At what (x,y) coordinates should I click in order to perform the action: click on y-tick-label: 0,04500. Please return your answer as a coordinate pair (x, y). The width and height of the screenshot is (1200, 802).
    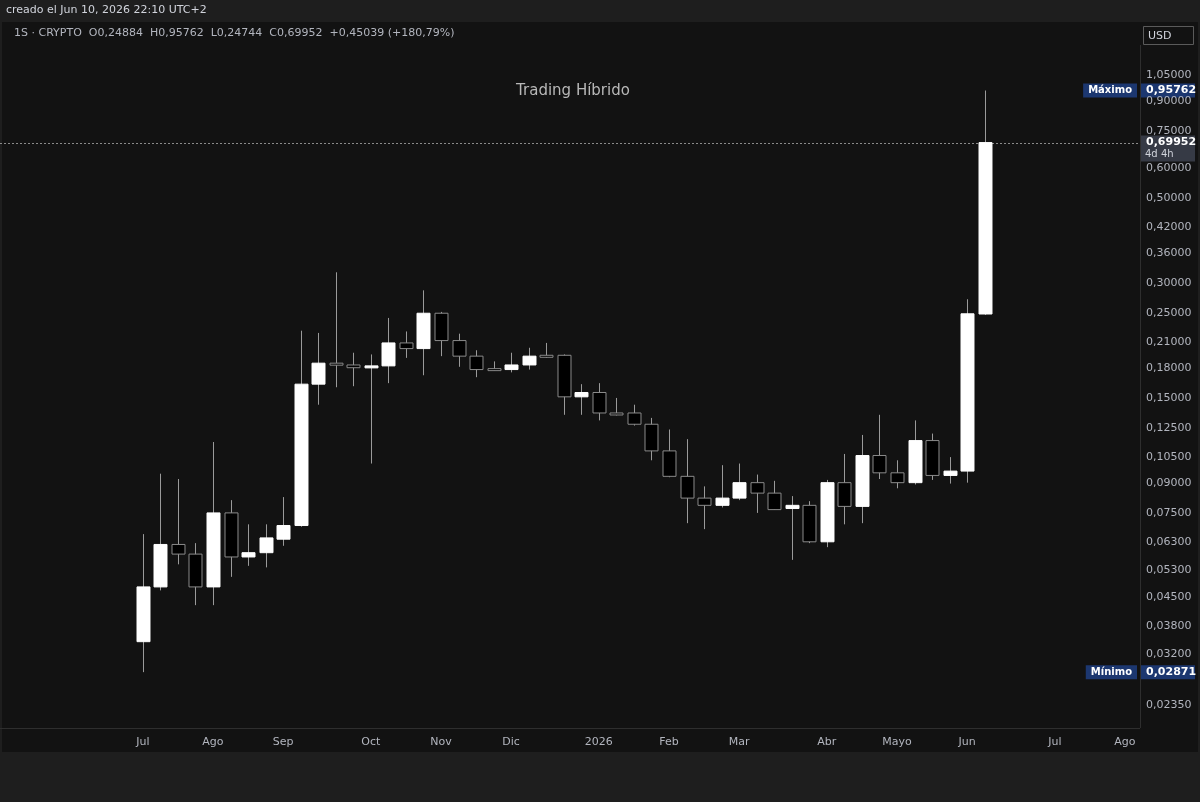
    Looking at the image, I should click on (1169, 597).